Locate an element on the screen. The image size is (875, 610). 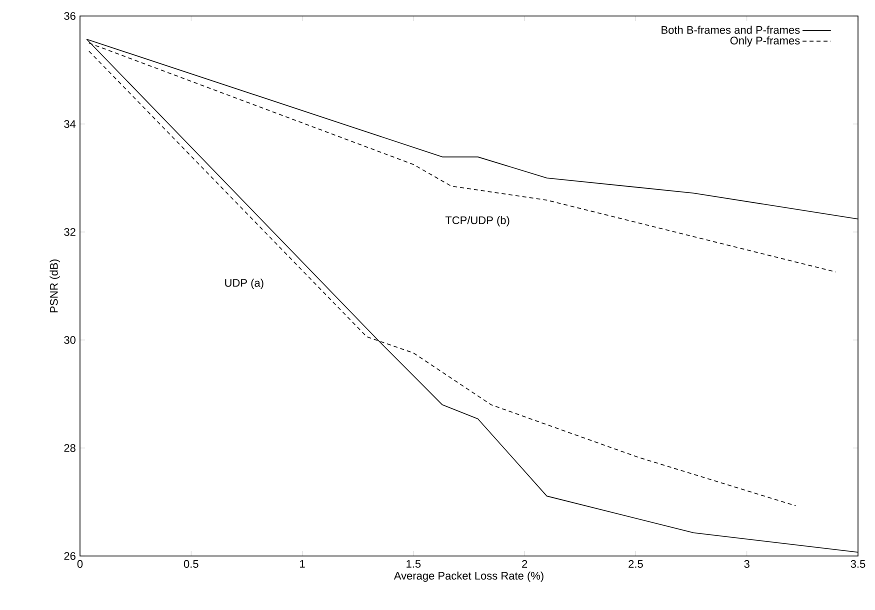
y-tick-label: 28 is located at coordinates (70, 448).